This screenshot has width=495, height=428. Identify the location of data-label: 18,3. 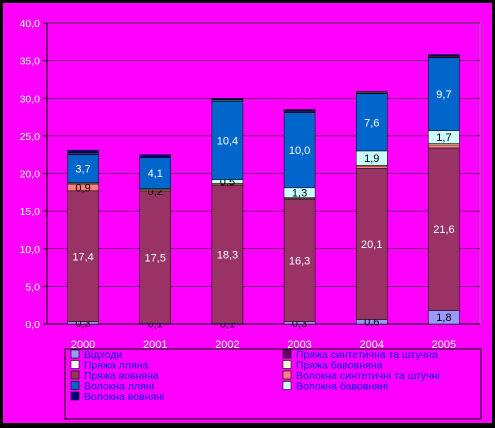
(227, 255).